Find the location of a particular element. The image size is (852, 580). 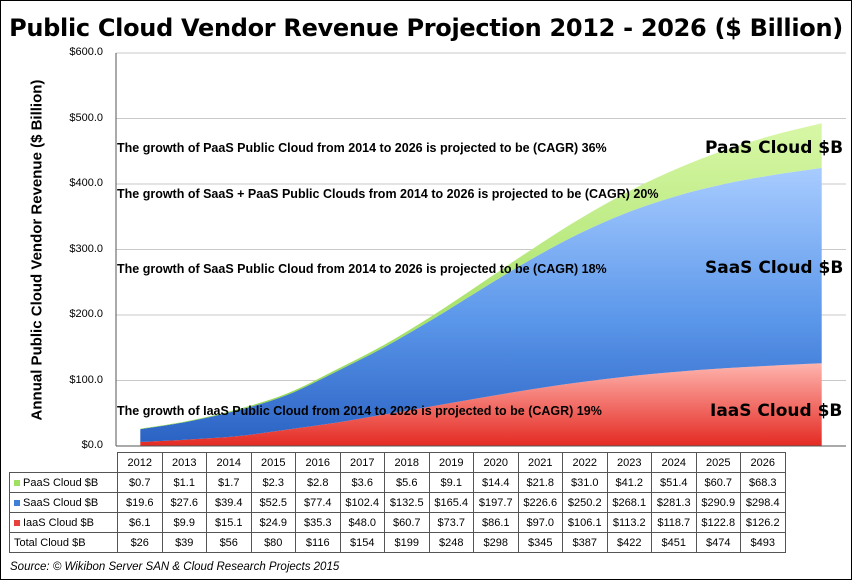

y-tick-label: $0.0 is located at coordinates (92, 445).